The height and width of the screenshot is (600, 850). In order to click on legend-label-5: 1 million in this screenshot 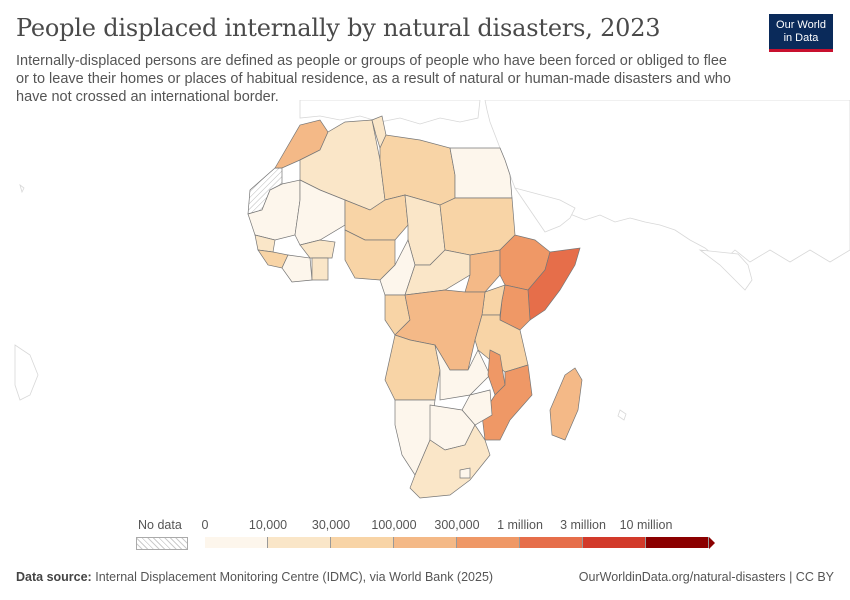, I will do `click(520, 525)`.